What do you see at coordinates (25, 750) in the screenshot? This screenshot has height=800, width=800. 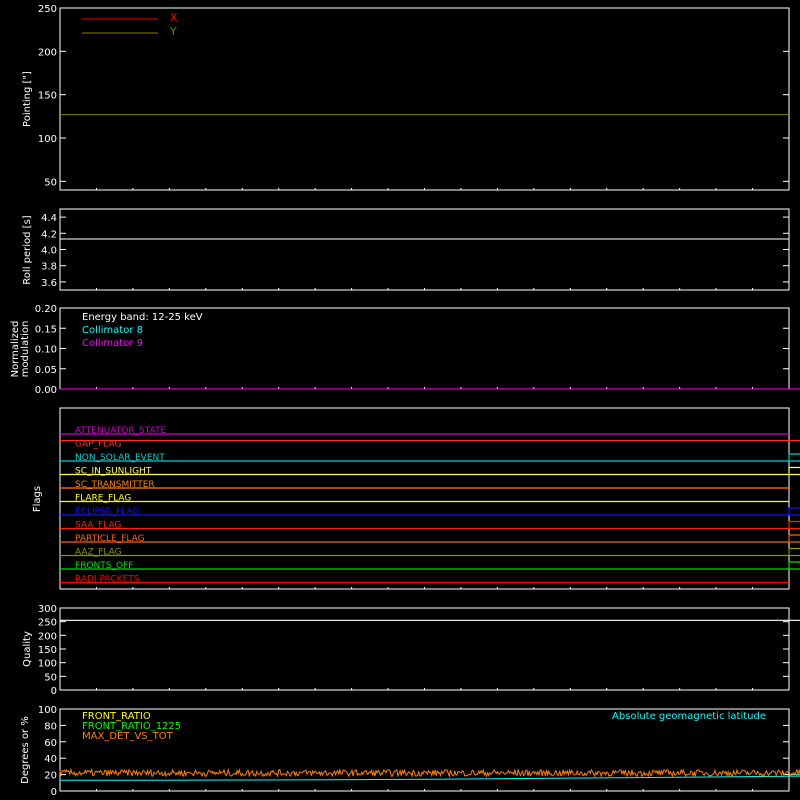 I see `y-axis-title: Degrees or %` at bounding box center [25, 750].